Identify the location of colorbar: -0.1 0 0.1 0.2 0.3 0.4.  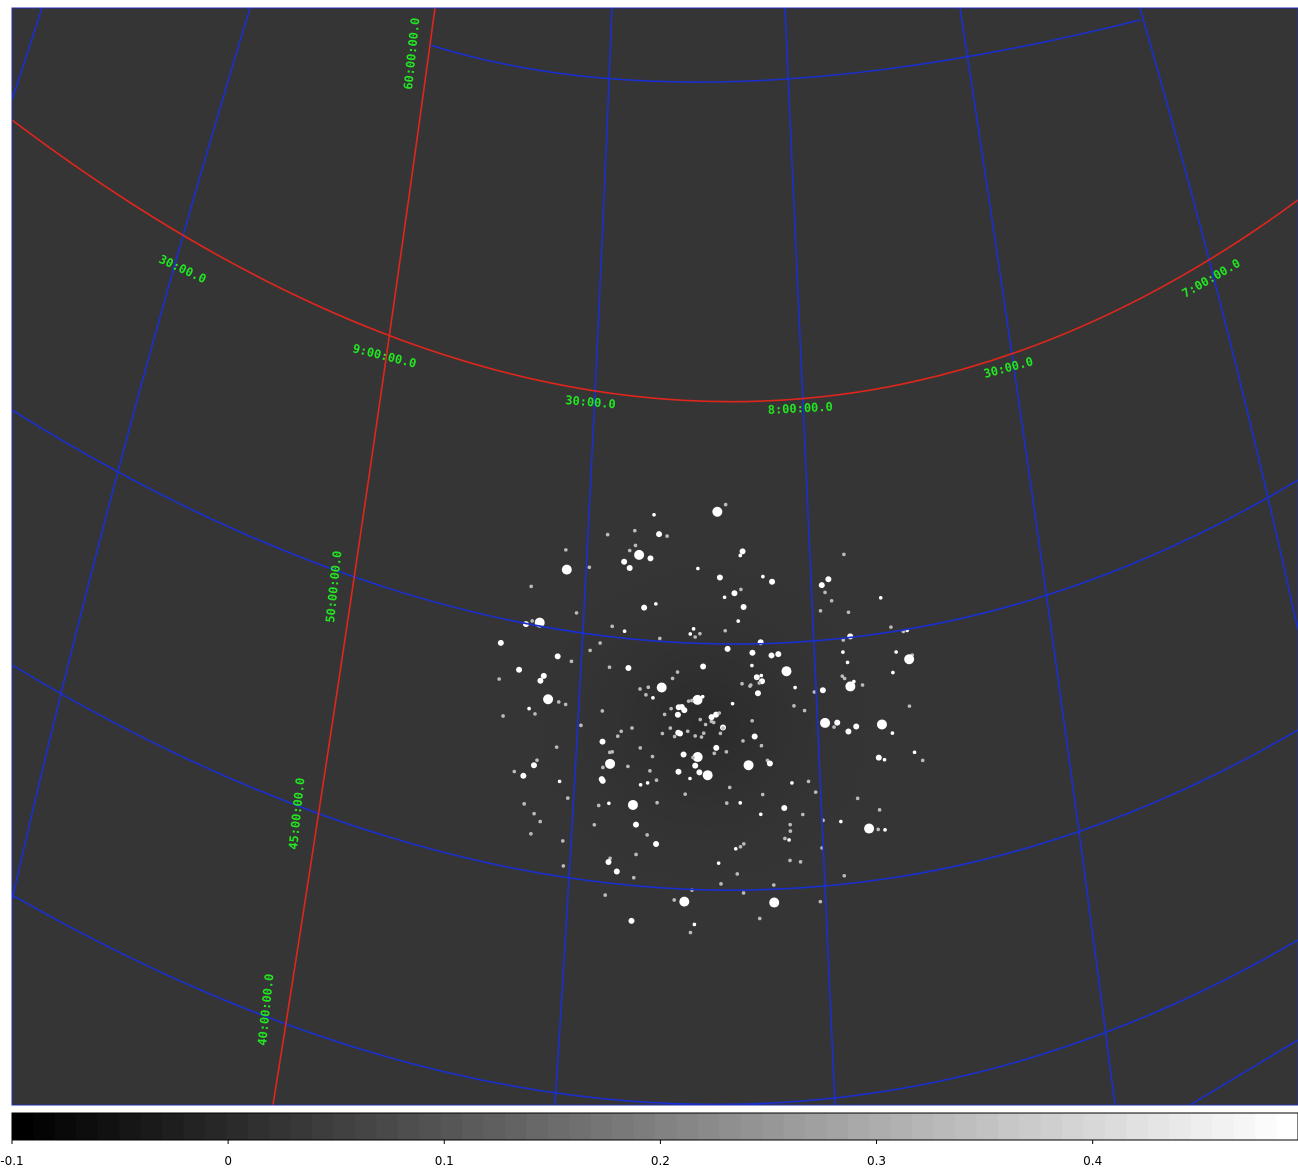
(649, 1140).